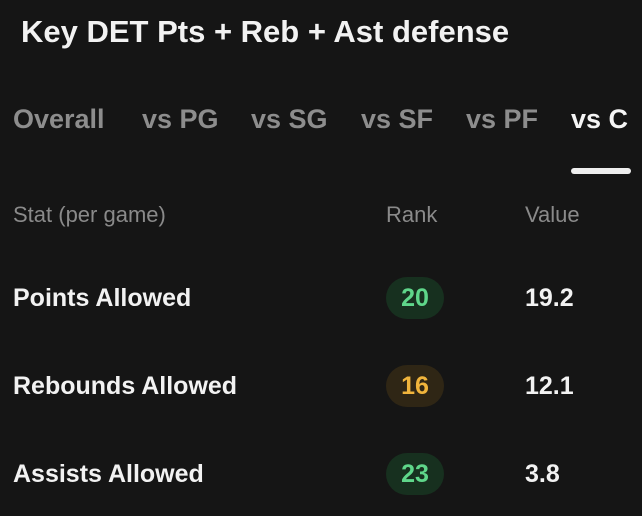  What do you see at coordinates (321, 215) in the screenshot?
I see `table-header: Stat (per game) Rank Value` at bounding box center [321, 215].